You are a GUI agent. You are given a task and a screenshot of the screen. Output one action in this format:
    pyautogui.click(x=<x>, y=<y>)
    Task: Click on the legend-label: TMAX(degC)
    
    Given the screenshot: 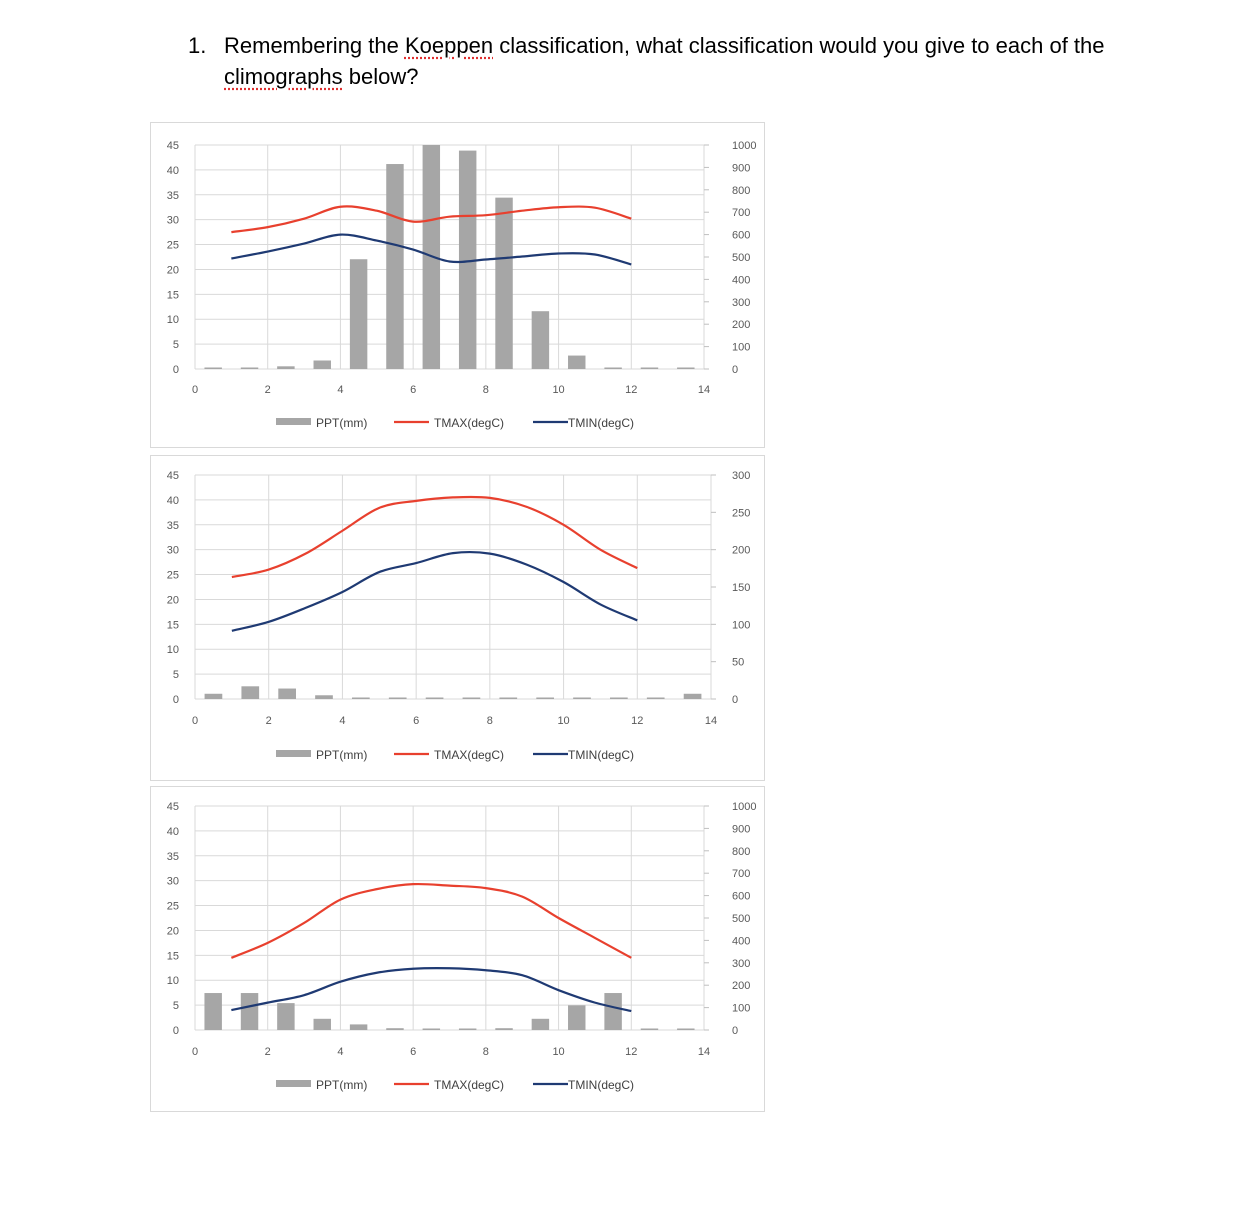 What is the action you would take?
    pyautogui.click(x=469, y=423)
    